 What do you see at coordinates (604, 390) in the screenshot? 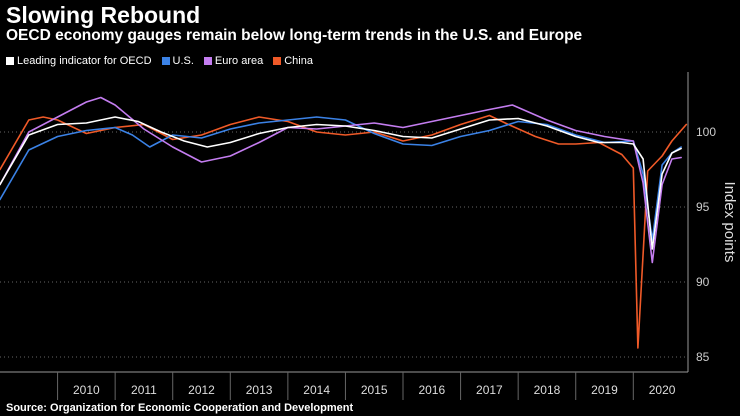
I see `x-tick-label-2019: 2019` at bounding box center [604, 390].